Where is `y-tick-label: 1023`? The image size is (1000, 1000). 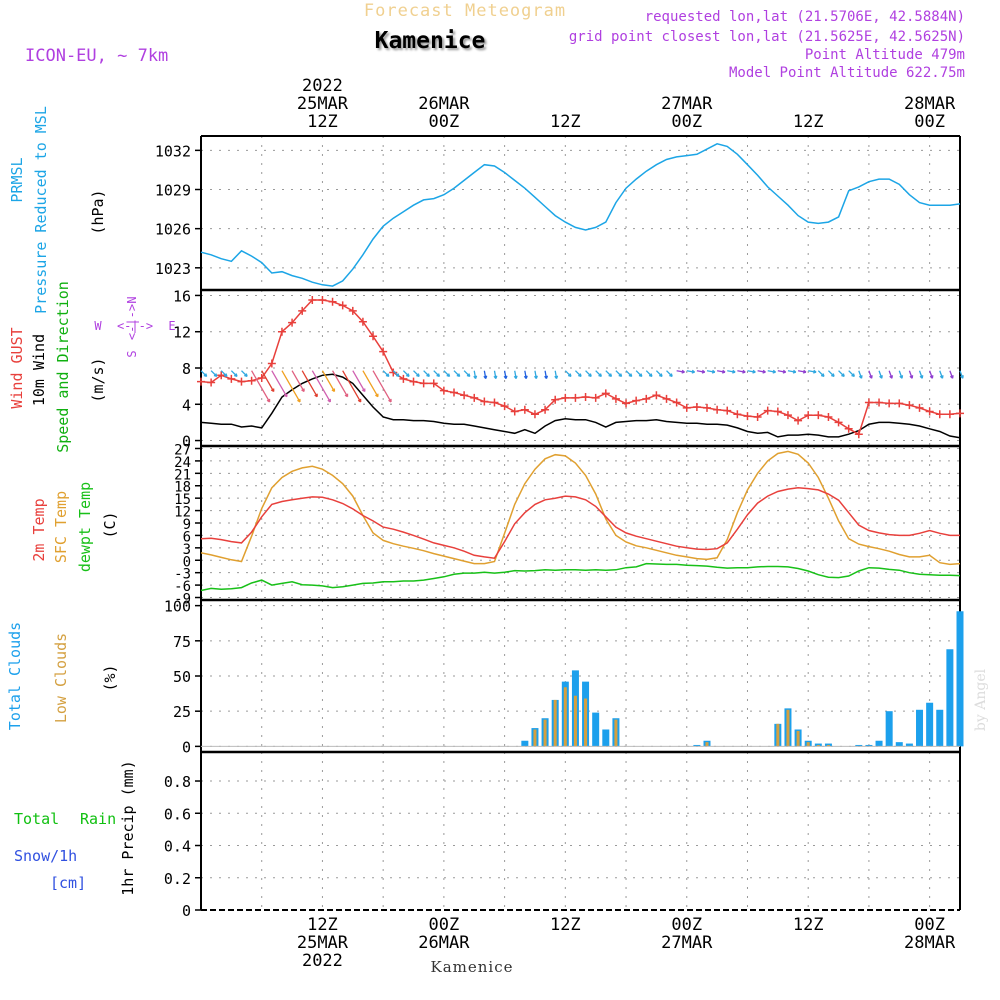 y-tick-label: 1023 is located at coordinates (173, 269).